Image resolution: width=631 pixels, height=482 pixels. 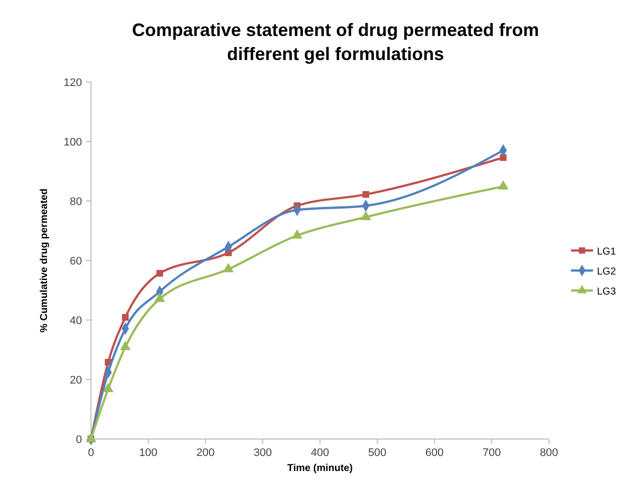 What do you see at coordinates (76, 321) in the screenshot?
I see `y-tick-label: 40` at bounding box center [76, 321].